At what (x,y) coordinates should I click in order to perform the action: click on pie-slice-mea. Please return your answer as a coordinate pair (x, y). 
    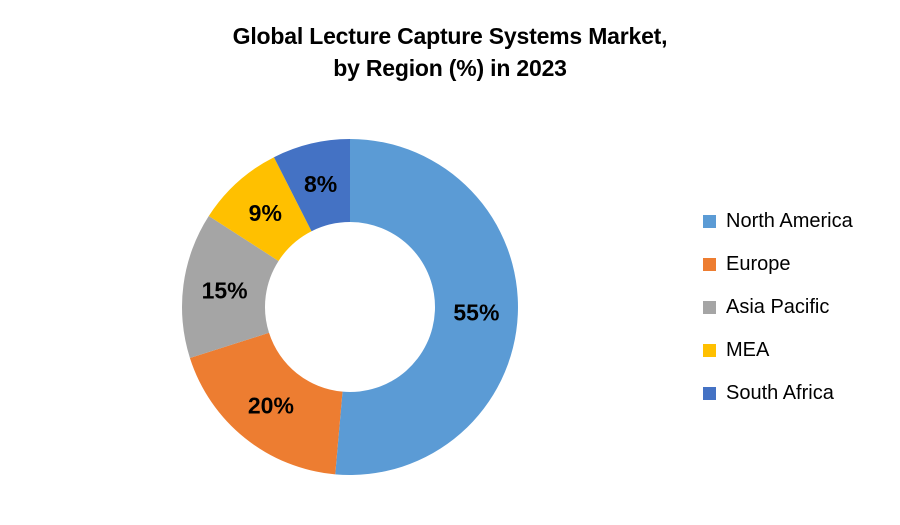
    Looking at the image, I should click on (260, 209).